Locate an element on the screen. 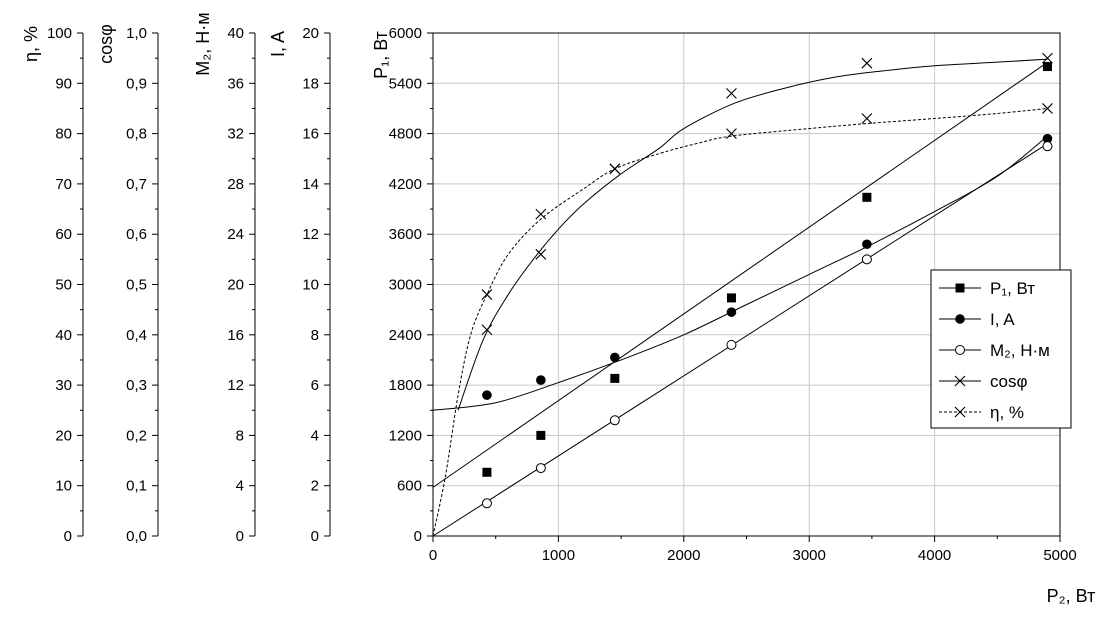  y-axis-tick-label: 0,5 is located at coordinates (136, 285).